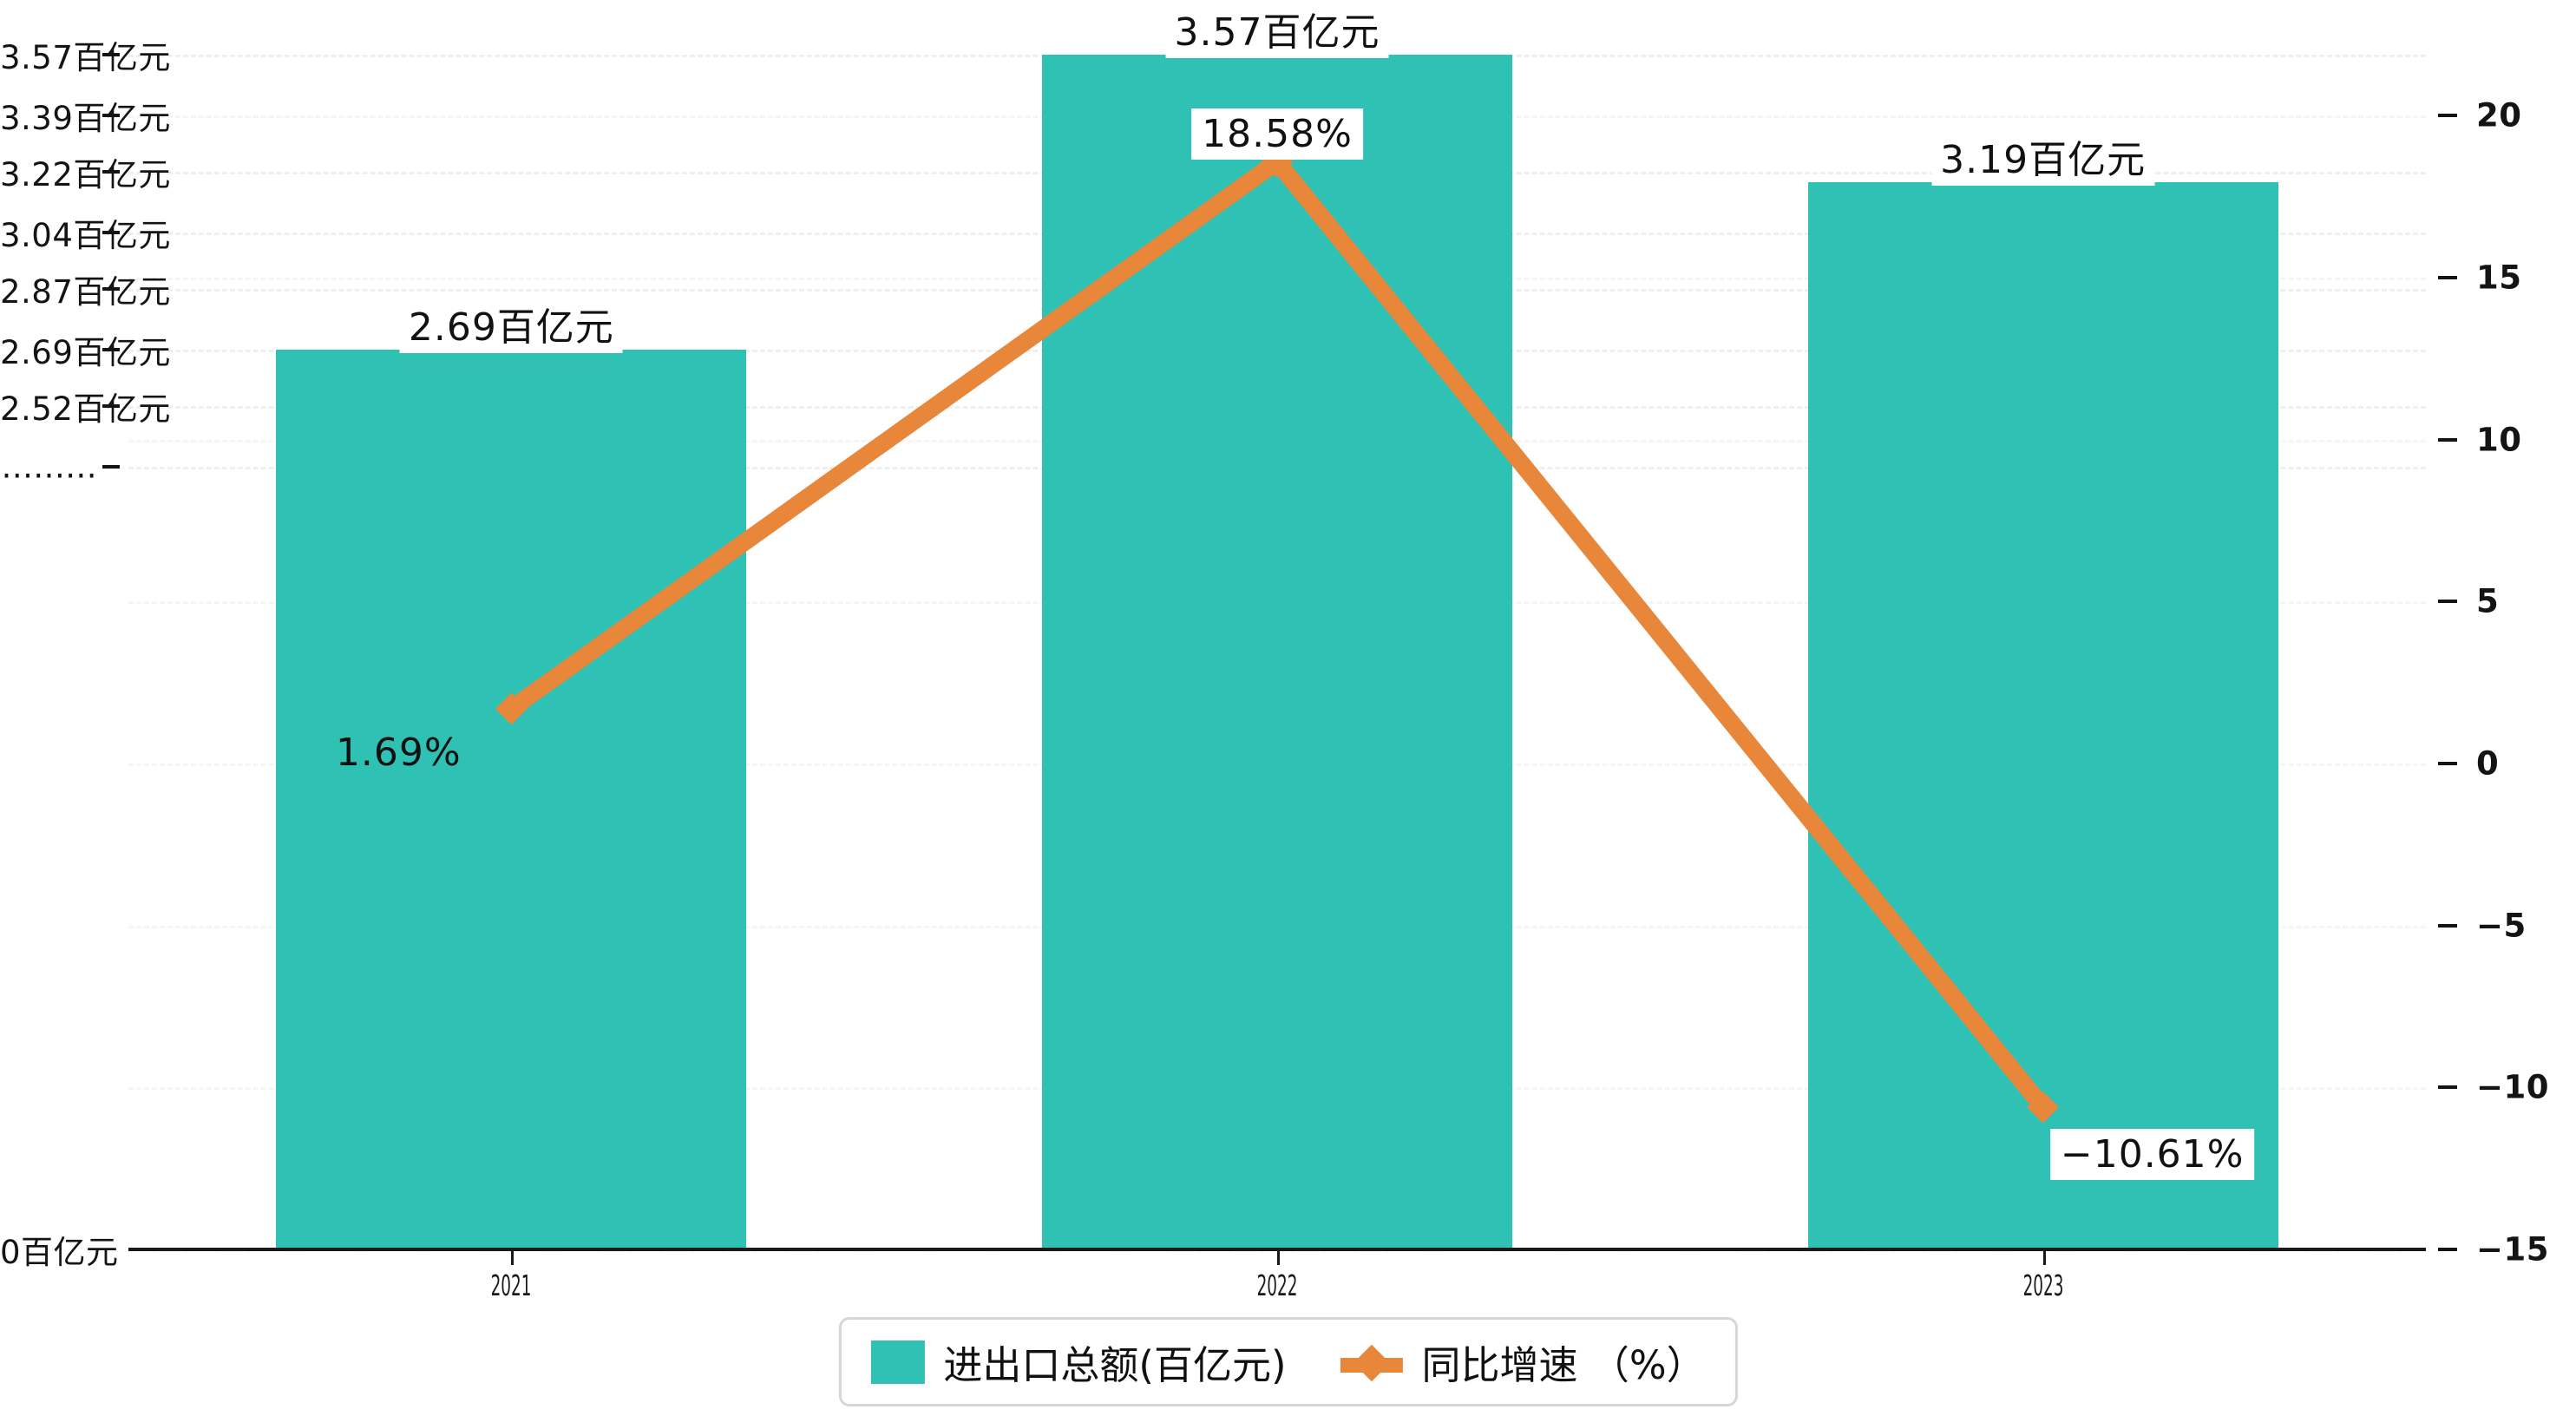  I want to click on bar-value-label-2021: 2.69百亿元, so click(511, 323).